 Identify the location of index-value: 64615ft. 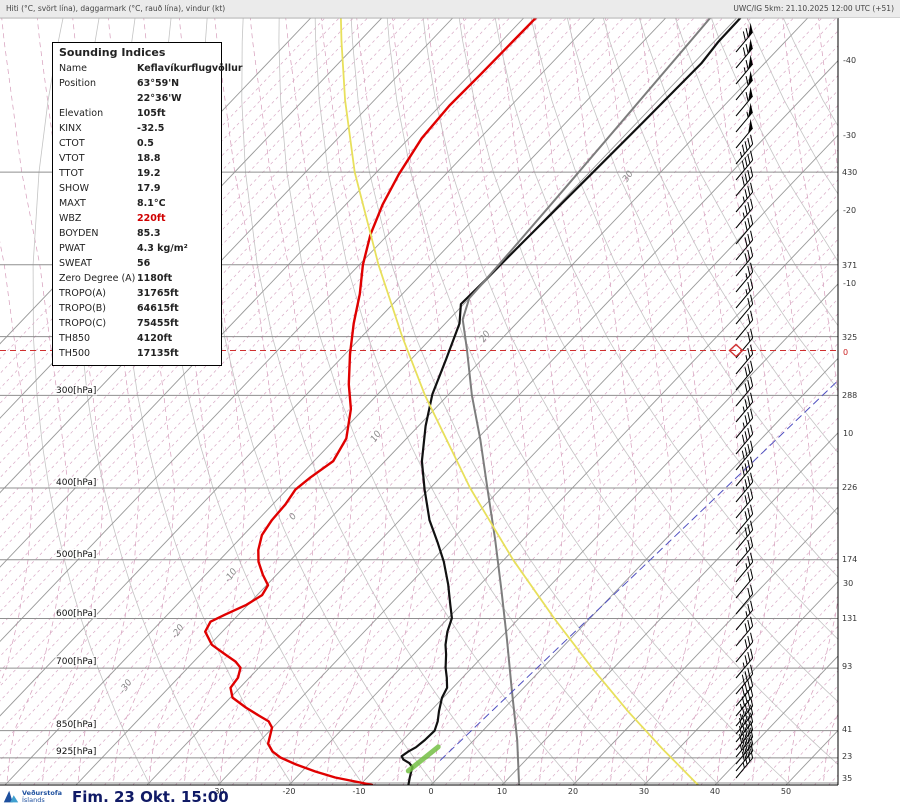
(158, 308).